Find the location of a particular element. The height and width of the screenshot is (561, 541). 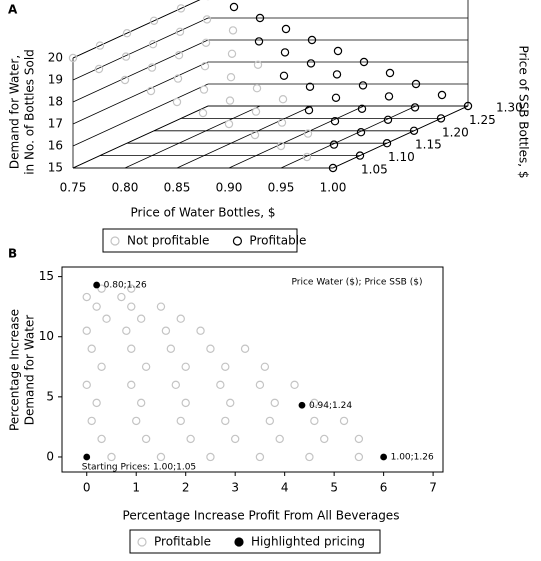

annotation: Price Water ($); Price SSB ($) is located at coordinates (357, 283).